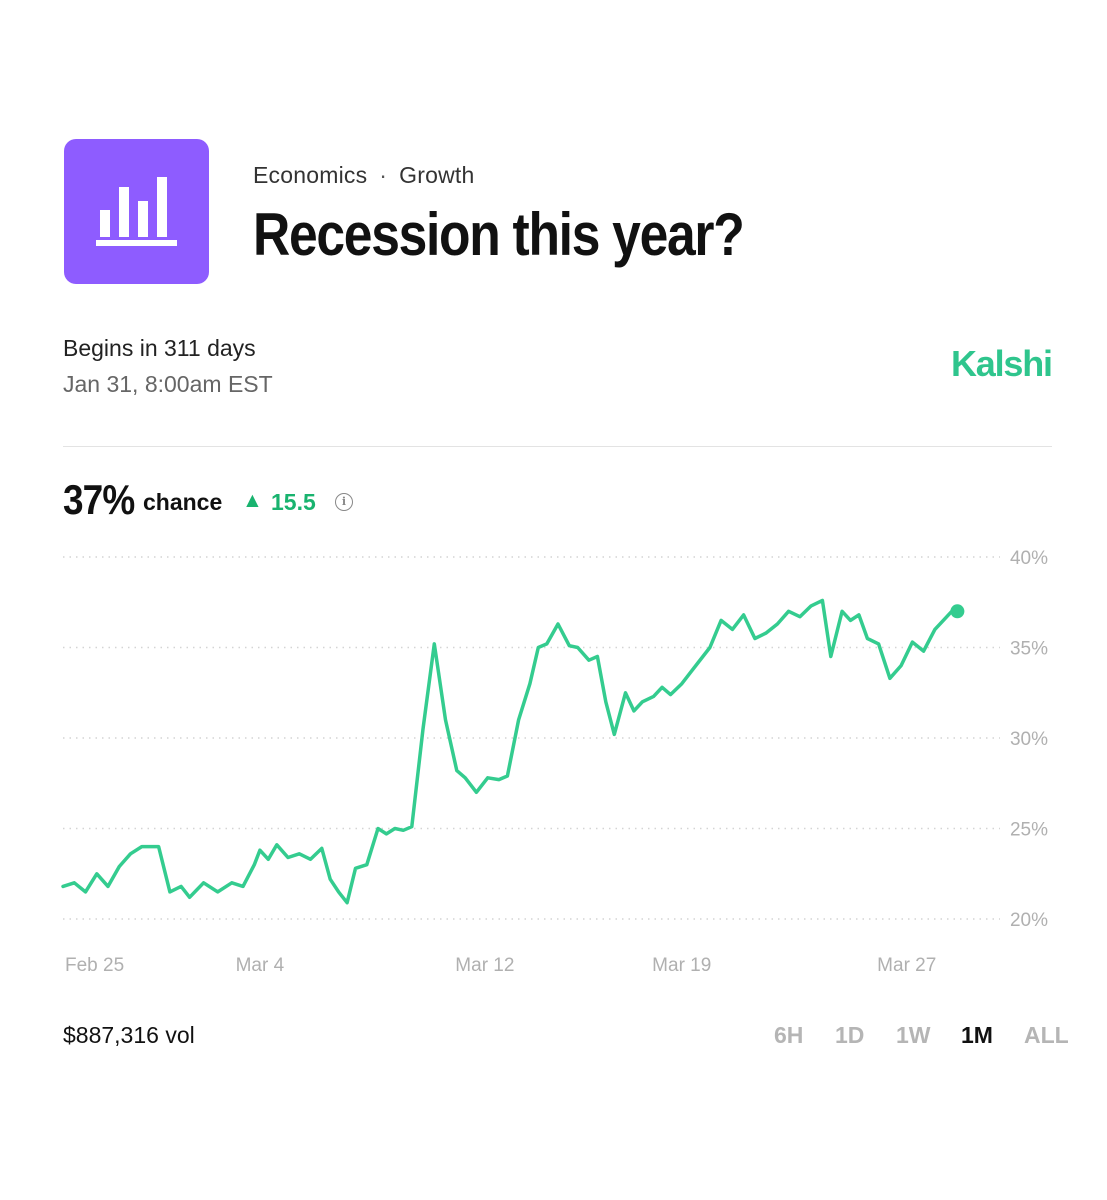 The height and width of the screenshot is (1200, 1107). What do you see at coordinates (906, 965) in the screenshot?
I see `x-tick-label: Mar 27` at bounding box center [906, 965].